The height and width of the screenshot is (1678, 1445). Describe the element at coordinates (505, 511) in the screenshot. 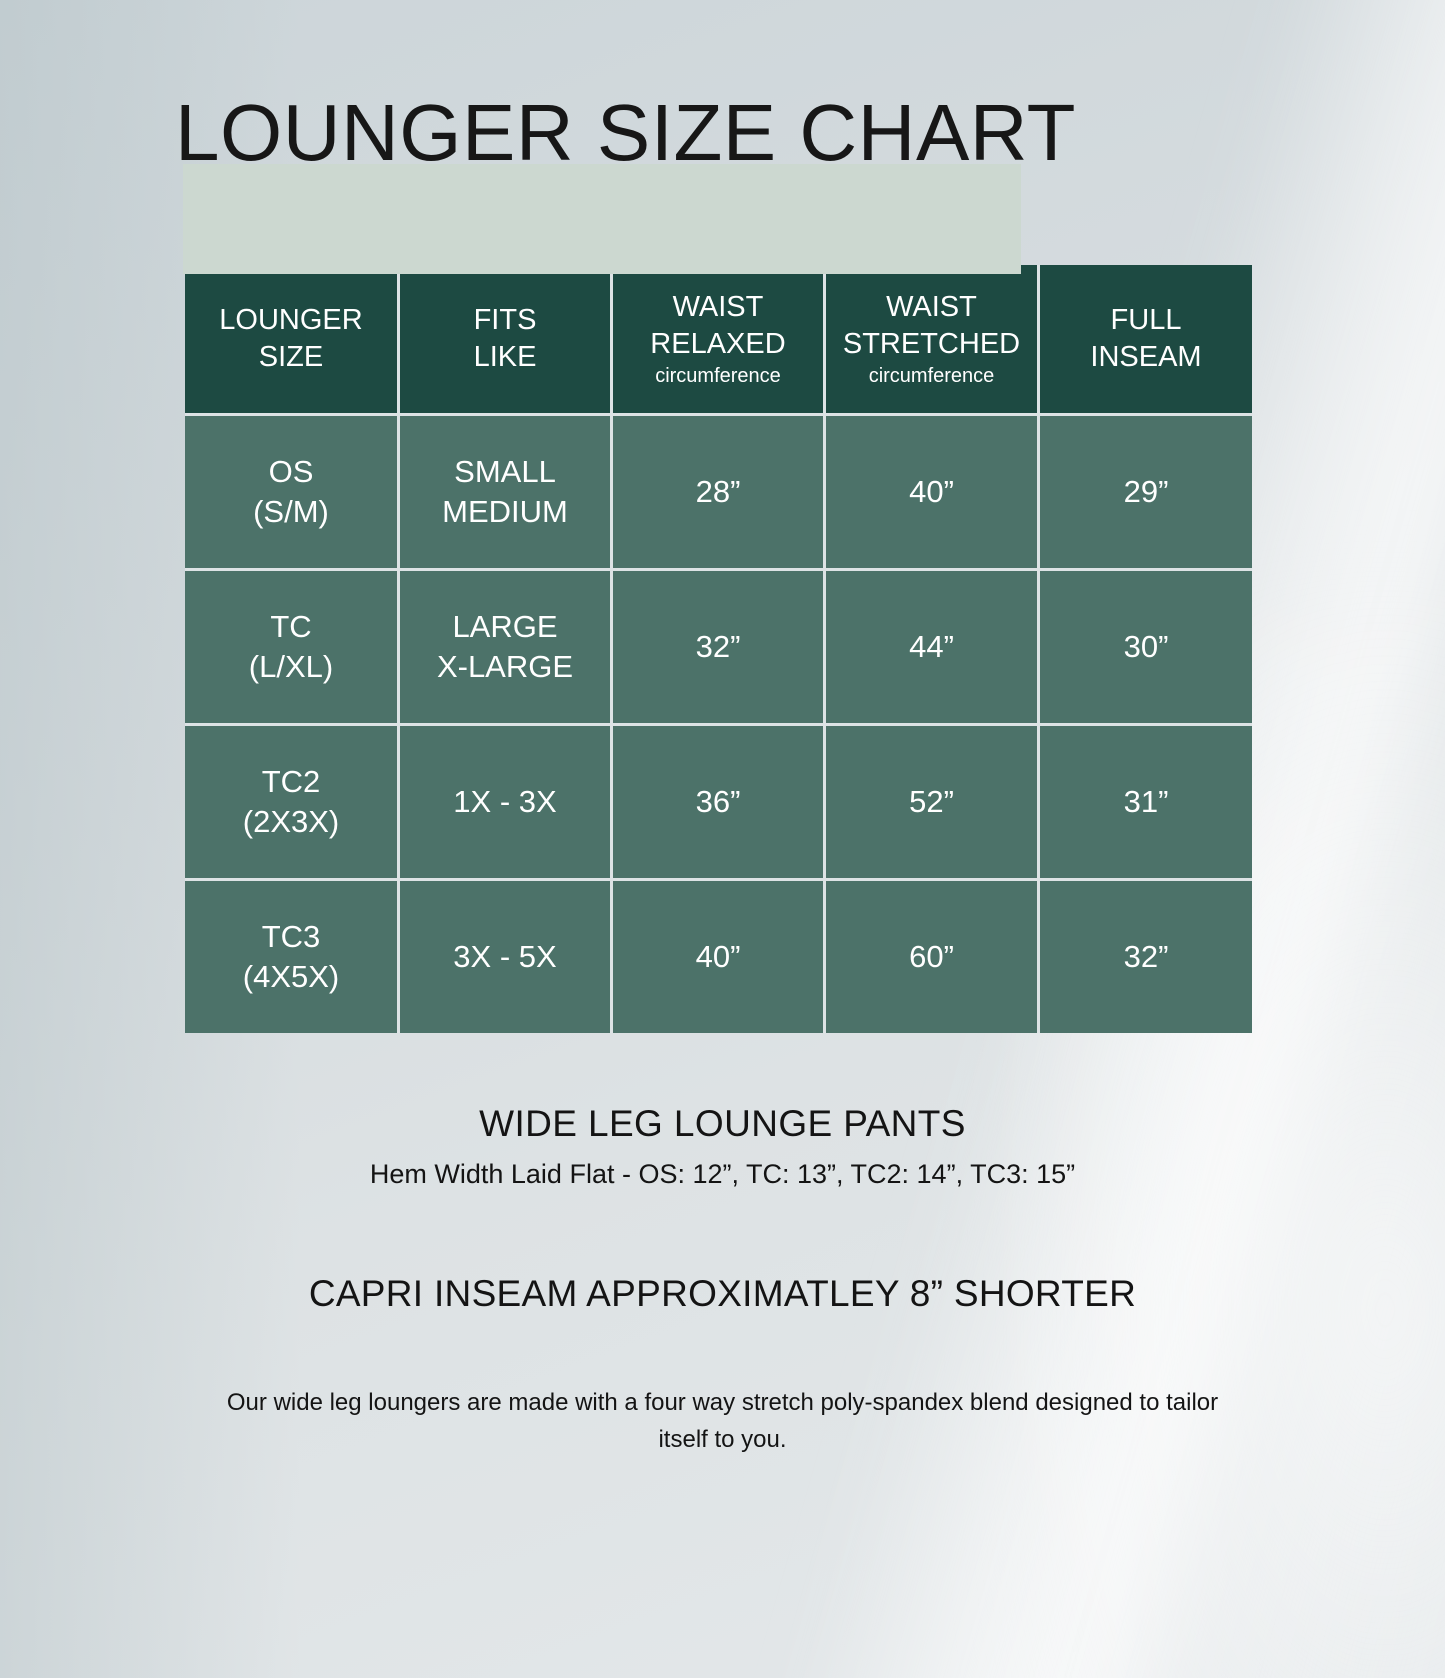

I see `cell-line2: MEDIUM` at that location.